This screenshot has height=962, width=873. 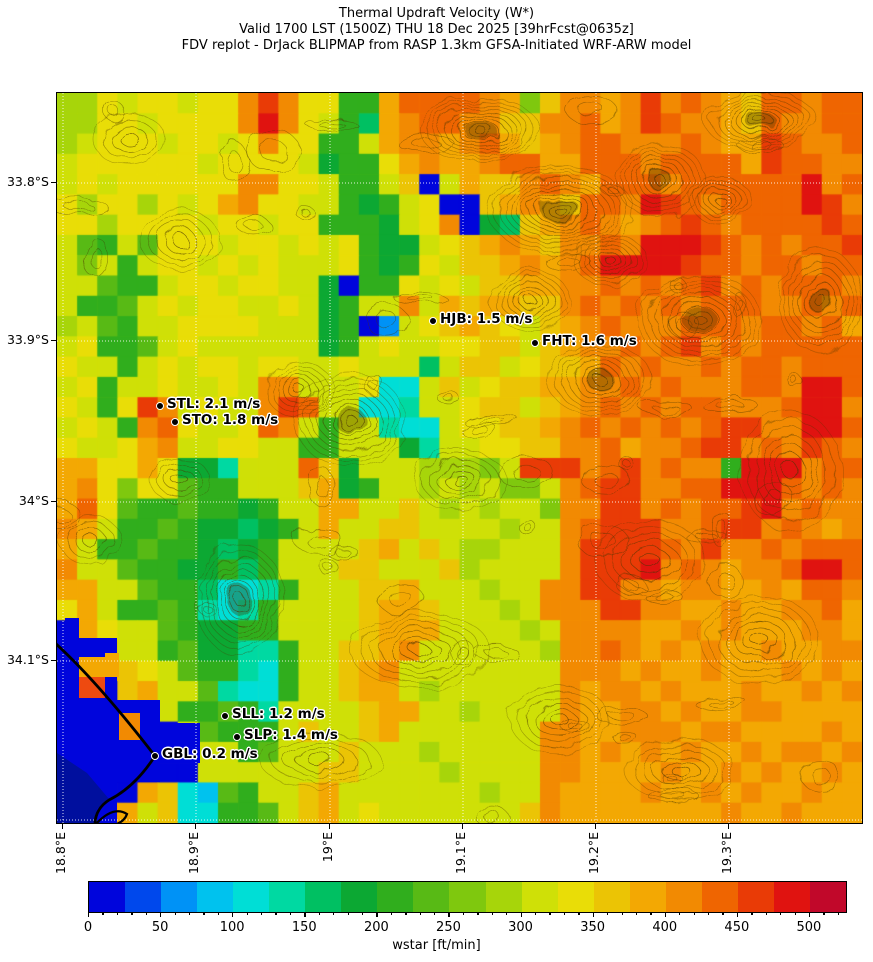 I want to click on colorbar-tick-label: 450, so click(x=737, y=927).